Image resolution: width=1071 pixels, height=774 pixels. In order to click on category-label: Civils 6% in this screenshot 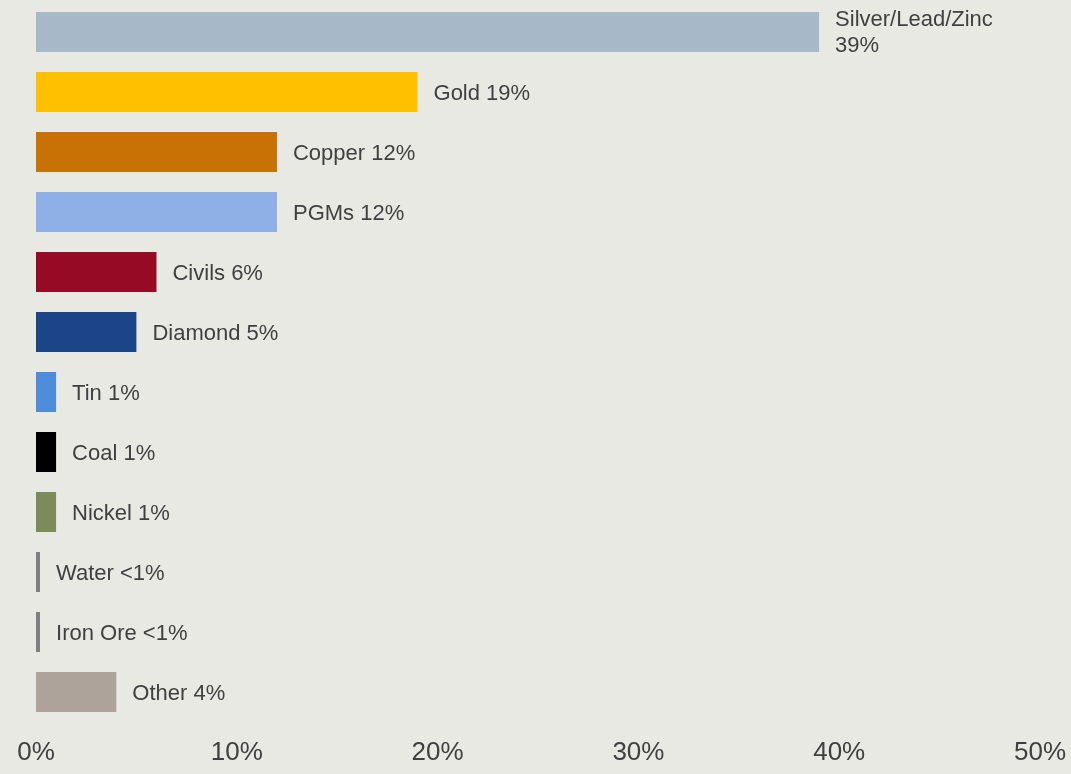, I will do `click(217, 272)`.